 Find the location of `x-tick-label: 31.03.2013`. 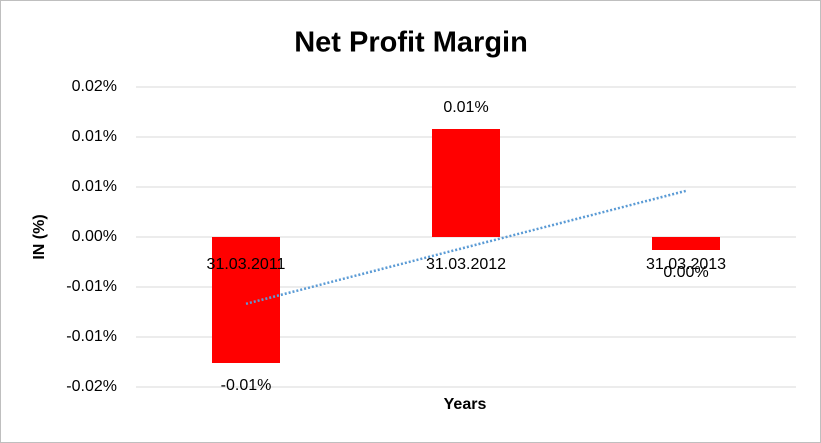

x-tick-label: 31.03.2013 is located at coordinates (686, 264).